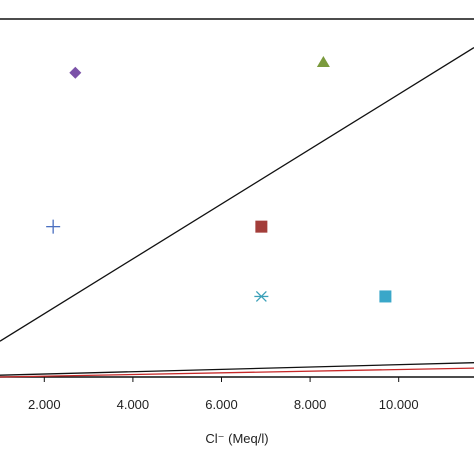 The width and height of the screenshot is (474, 474). Describe the element at coordinates (261, 296) in the screenshot. I see `data-point-asterisk` at that location.